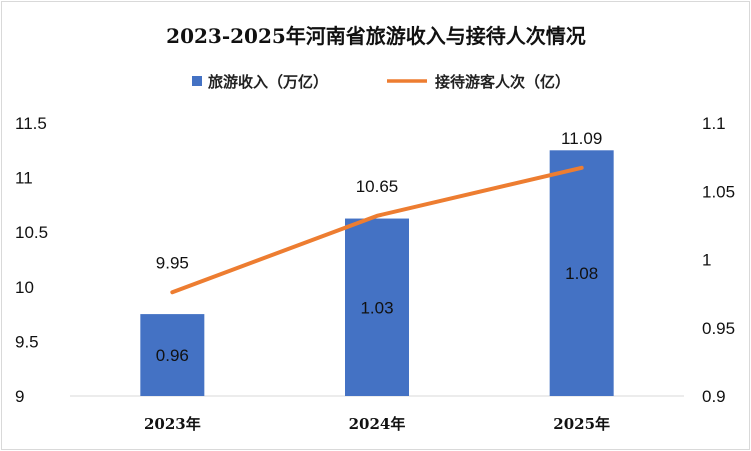 This screenshot has height=451, width=751. I want to click on chart-title: 2023-2025年河南省旅游收入与接待人次情况, so click(376, 36).